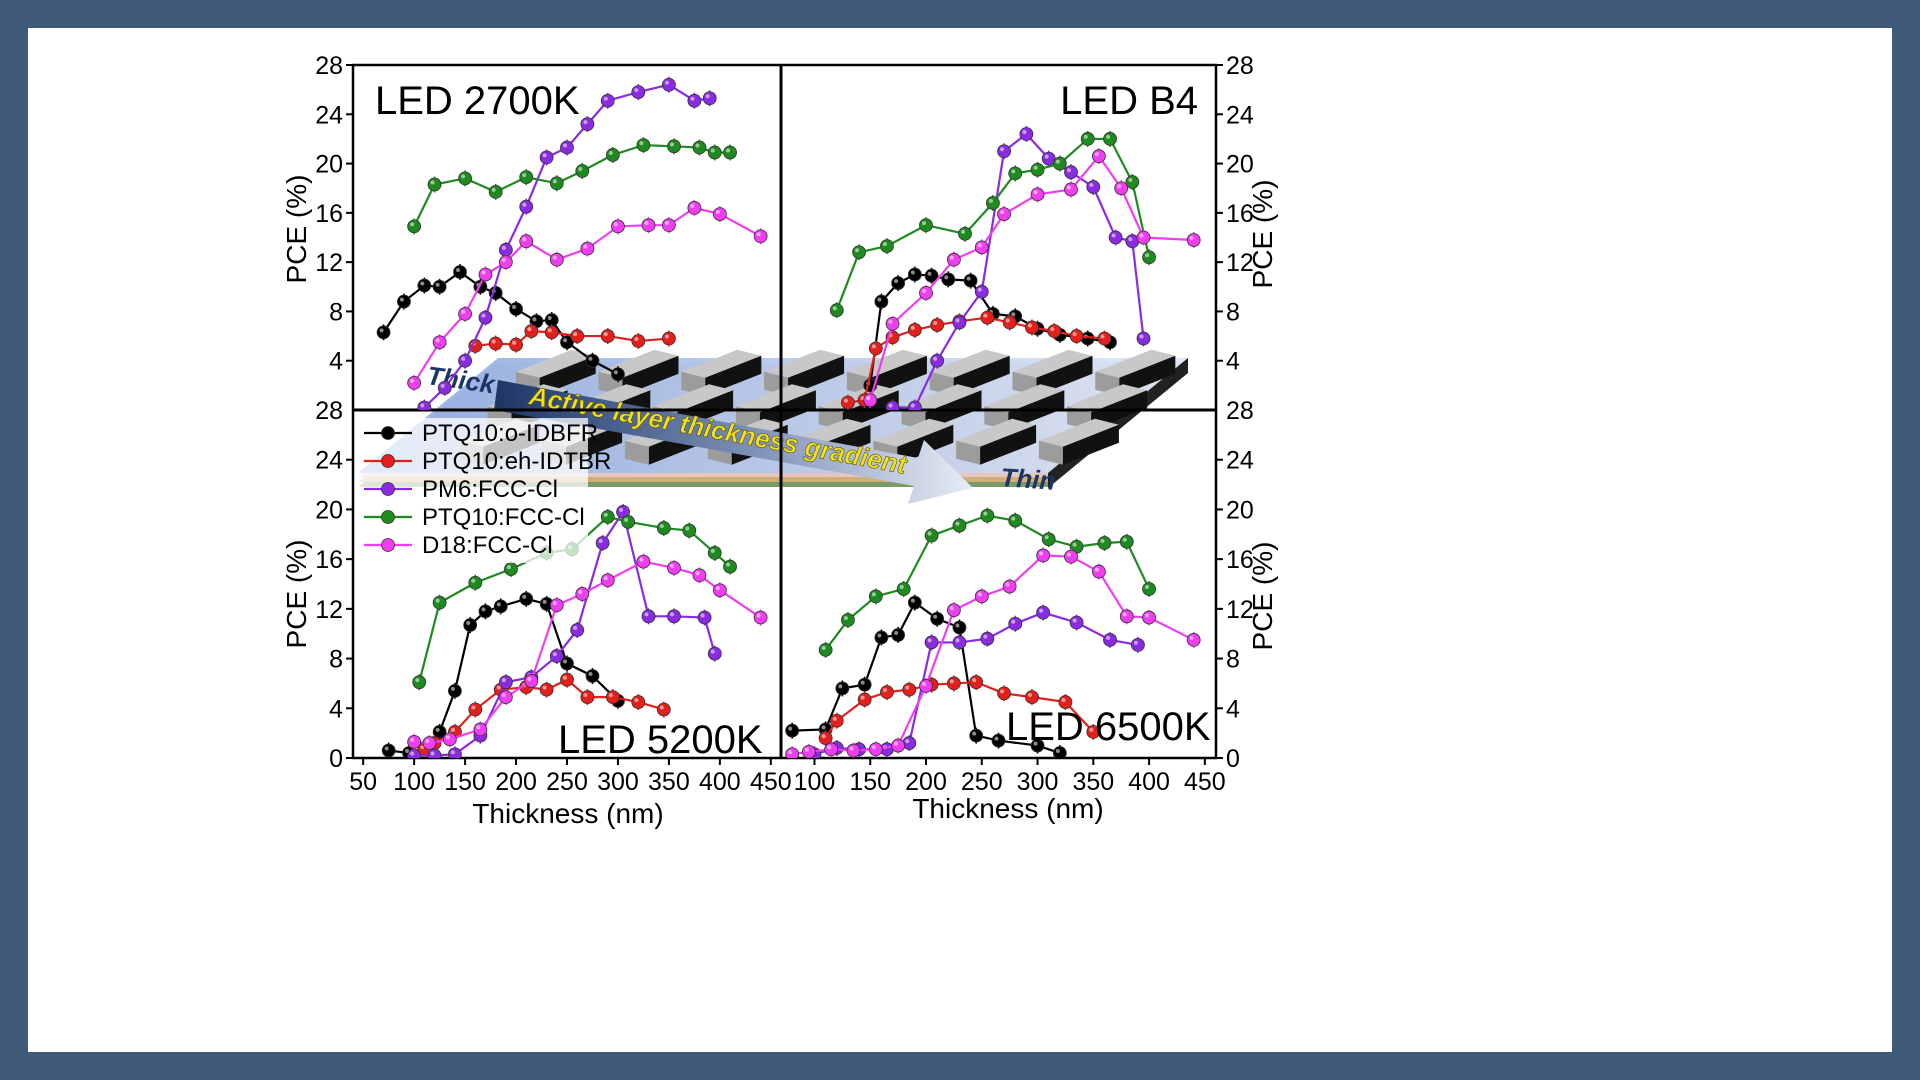  What do you see at coordinates (574, 630) in the screenshot?
I see `panel-series-bl` at bounding box center [574, 630].